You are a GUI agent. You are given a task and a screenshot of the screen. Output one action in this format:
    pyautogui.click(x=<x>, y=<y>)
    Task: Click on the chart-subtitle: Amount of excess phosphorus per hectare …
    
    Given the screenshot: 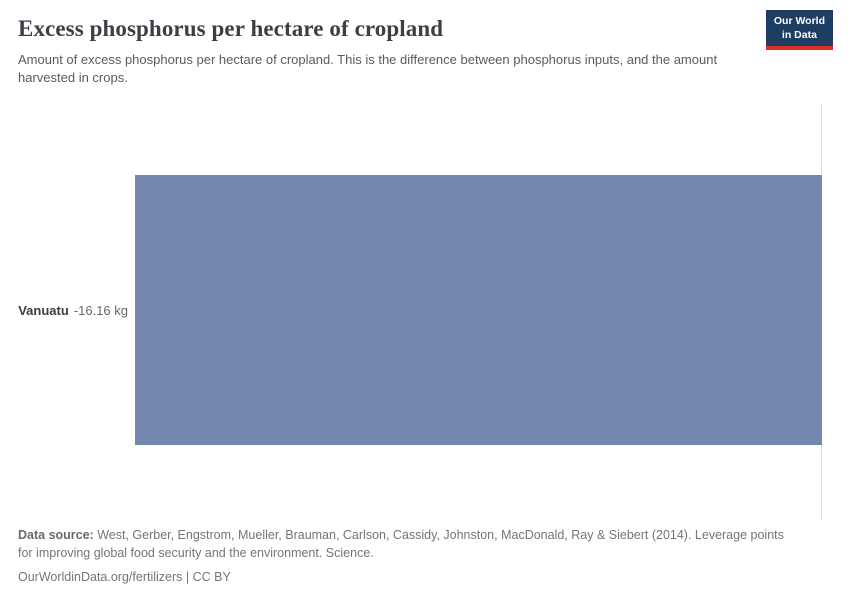 What is the action you would take?
    pyautogui.click(x=368, y=68)
    